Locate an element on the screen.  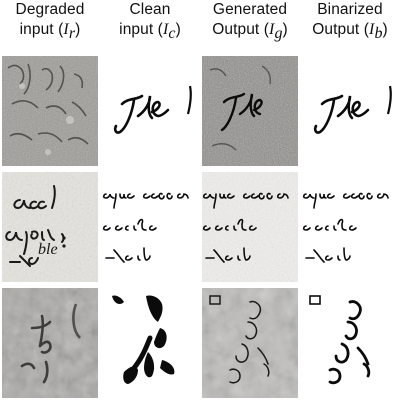
cell-row1-binarized is located at coordinates (350, 111).